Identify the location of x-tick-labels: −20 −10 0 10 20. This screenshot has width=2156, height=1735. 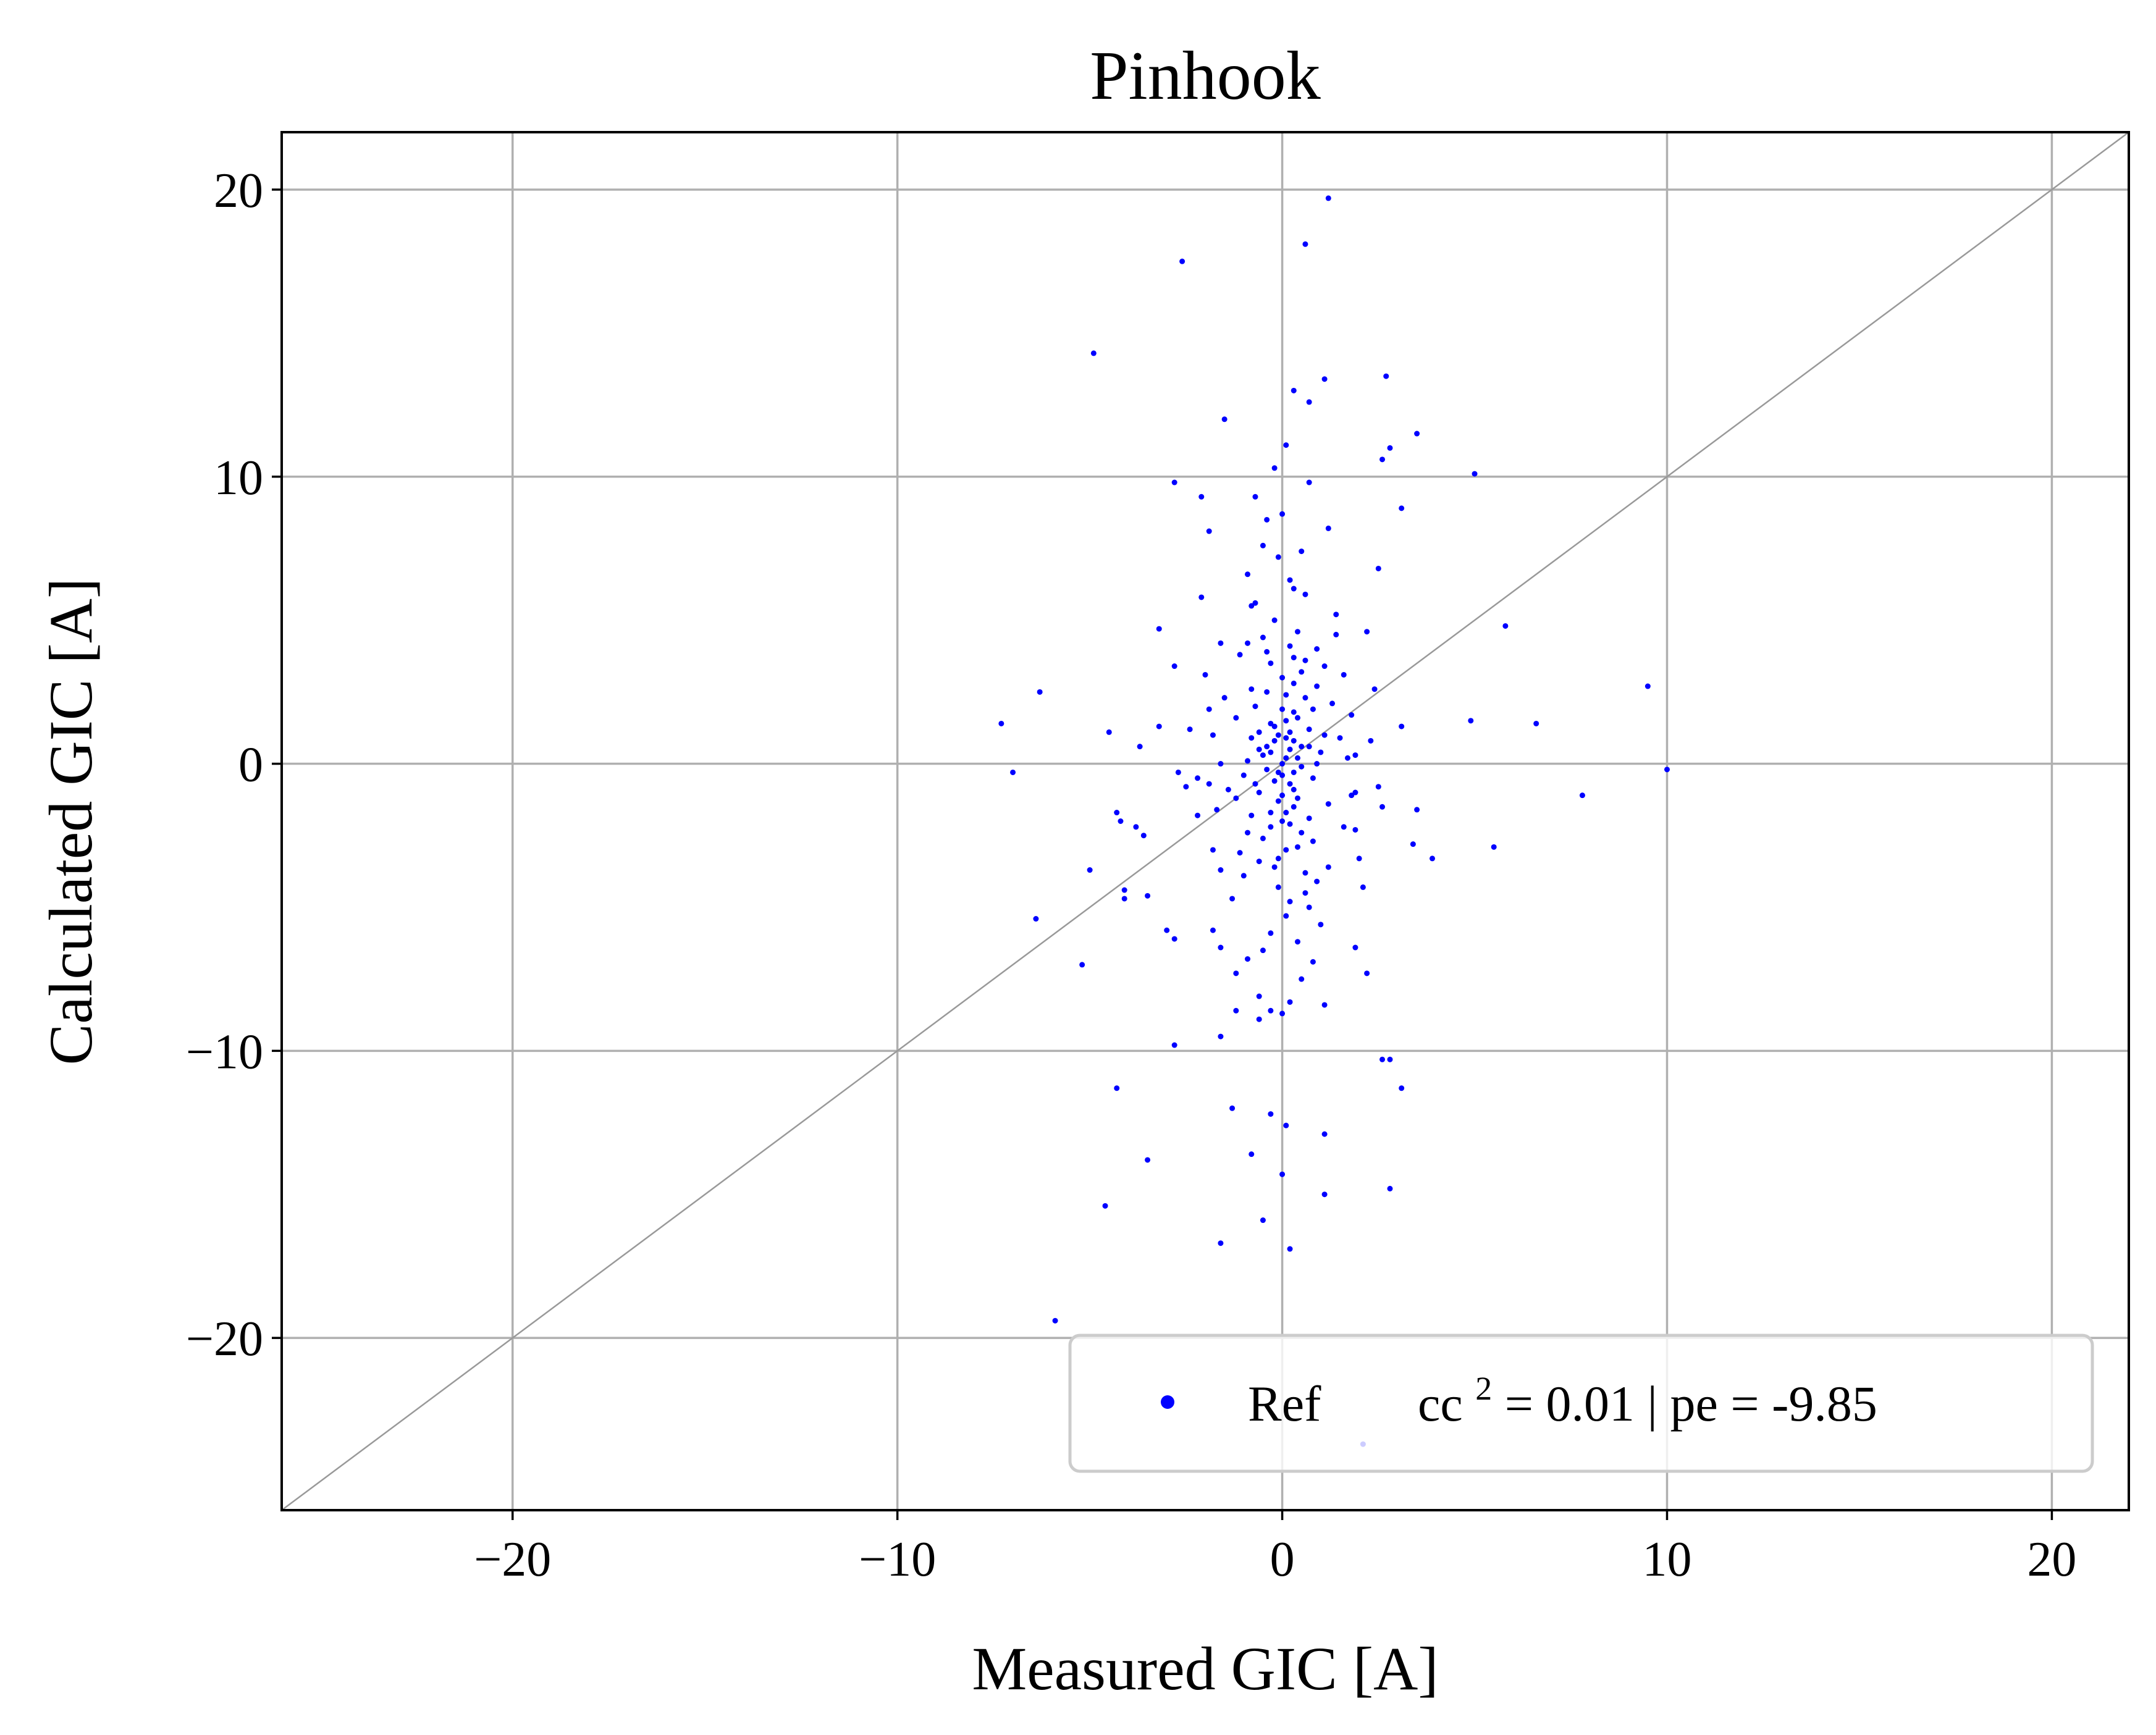
(1275, 1559).